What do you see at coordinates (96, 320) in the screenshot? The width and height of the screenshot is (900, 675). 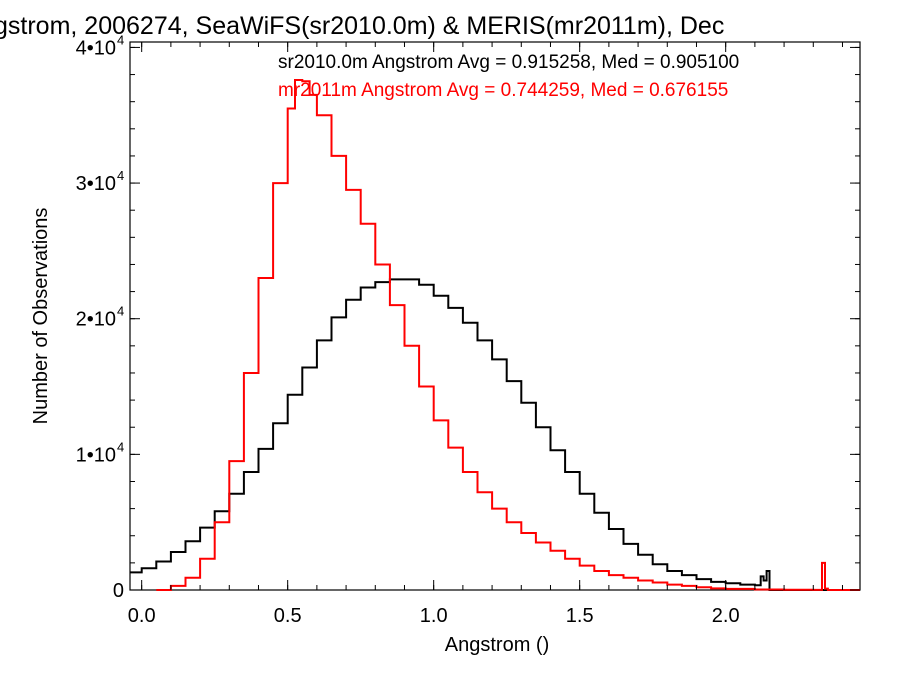 I see `y-tick-label: 2•10` at bounding box center [96, 320].